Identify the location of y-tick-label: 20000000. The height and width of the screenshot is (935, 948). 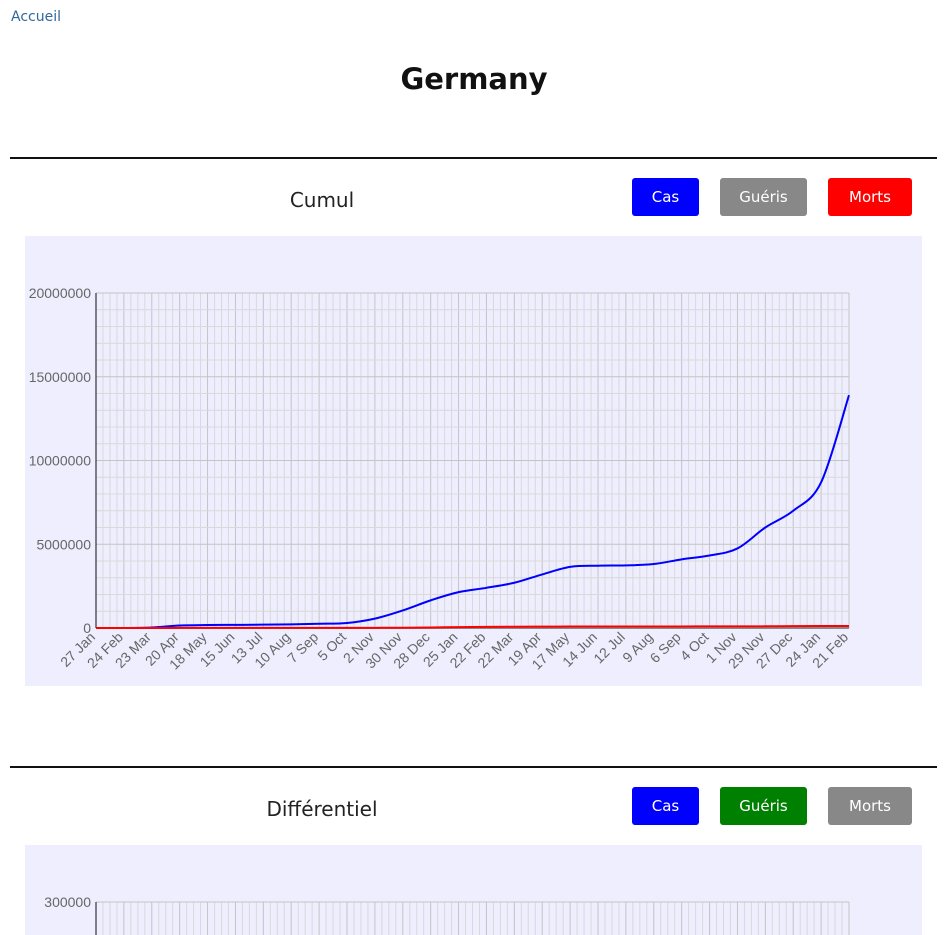
(60, 293).